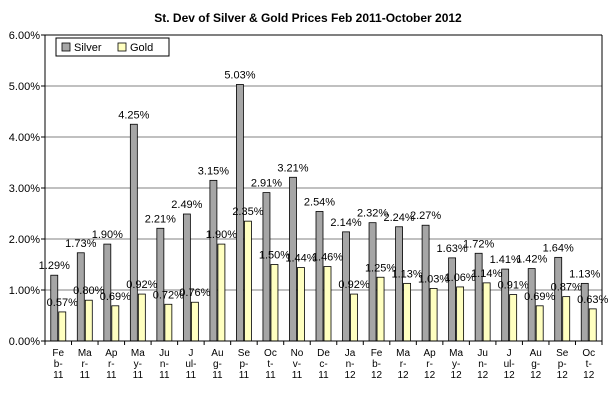  What do you see at coordinates (297, 353) in the screenshot?
I see `x-tick-label: No` at bounding box center [297, 353].